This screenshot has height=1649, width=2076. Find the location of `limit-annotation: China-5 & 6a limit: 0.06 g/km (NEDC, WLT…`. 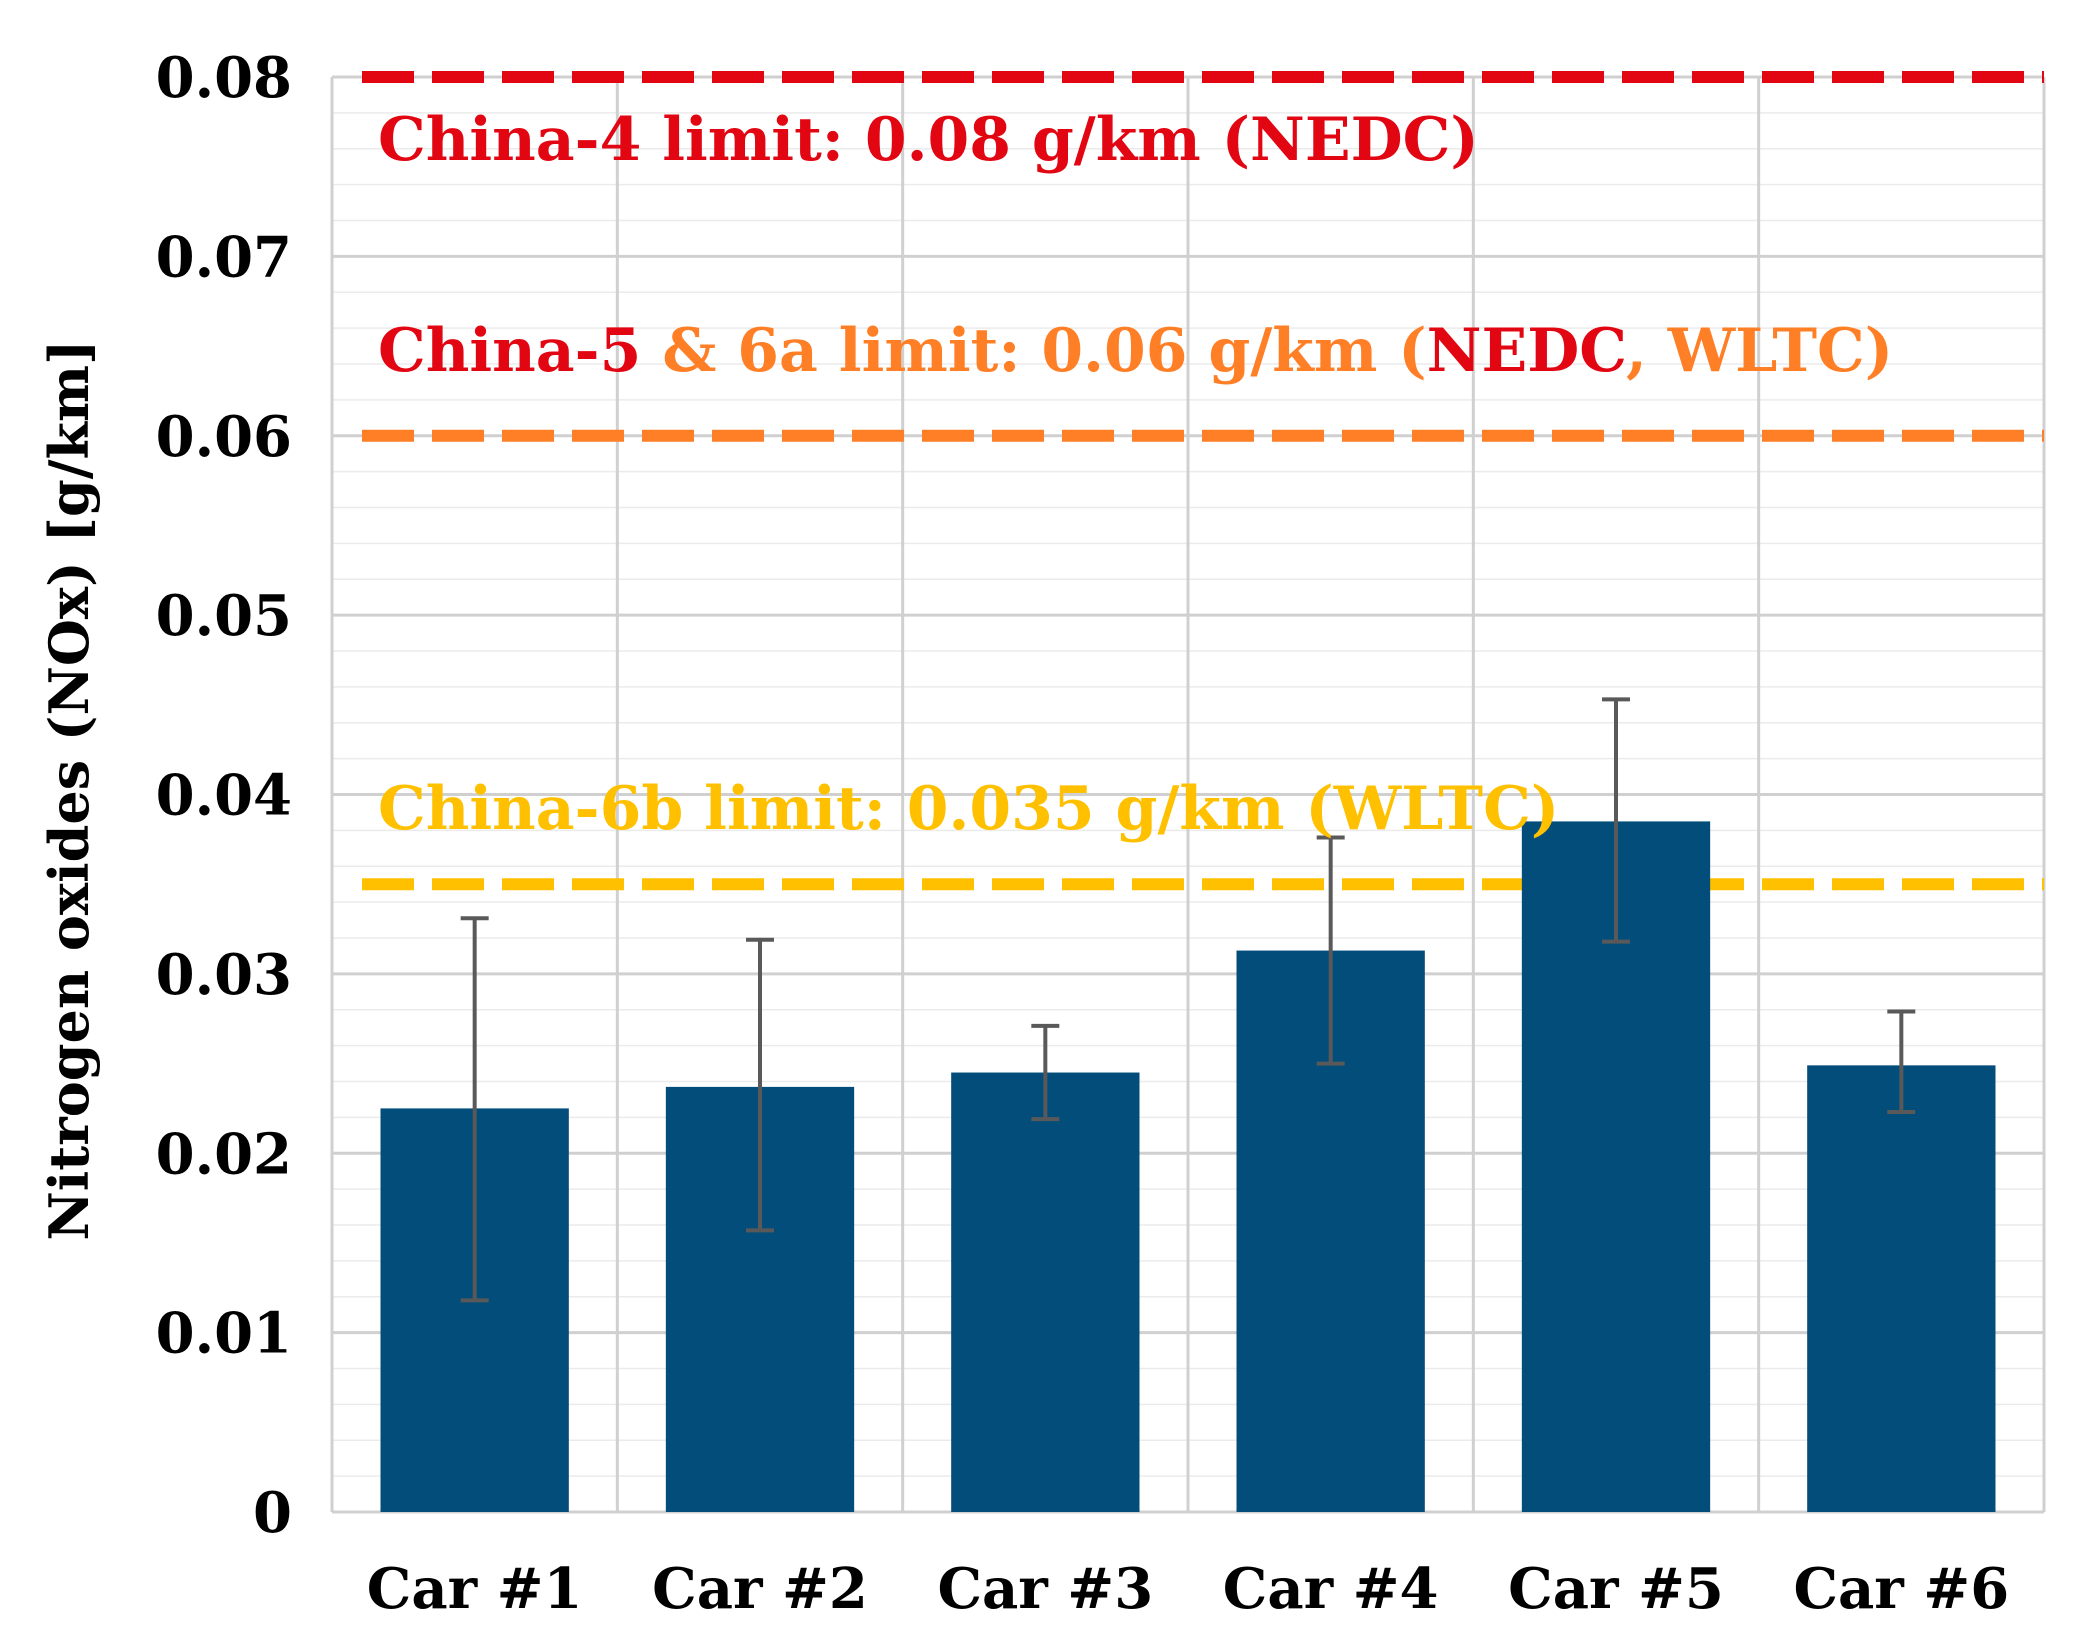

limit-annotation: China-5 & 6a limit: 0.06 g/km (NEDC, WLT… is located at coordinates (1135, 351).